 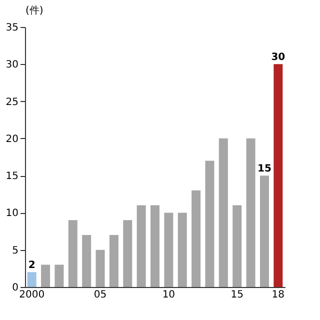 What do you see at coordinates (32, 266) in the screenshot?
I see `data-label: 2` at bounding box center [32, 266].